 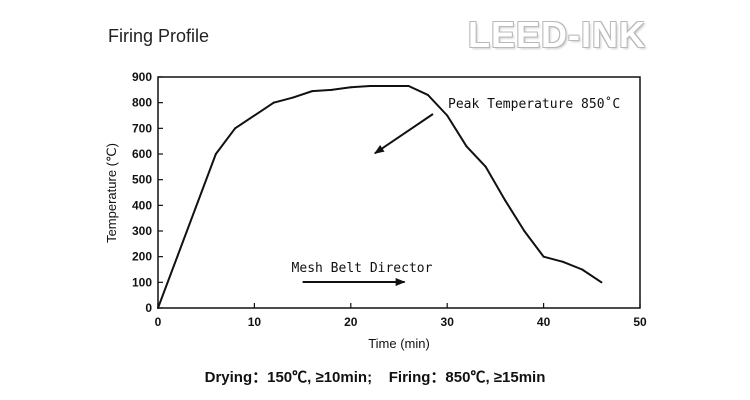 I want to click on y-tick-label: 0, so click(x=148, y=308).